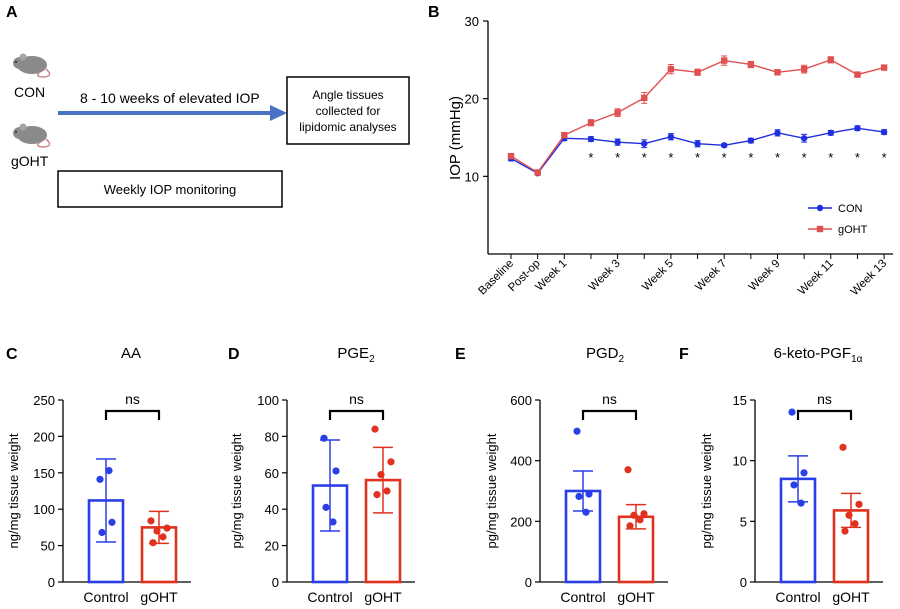 This screenshot has height=609, width=900. What do you see at coordinates (740, 400) in the screenshot?
I see `y-tick-label: 15` at bounding box center [740, 400].